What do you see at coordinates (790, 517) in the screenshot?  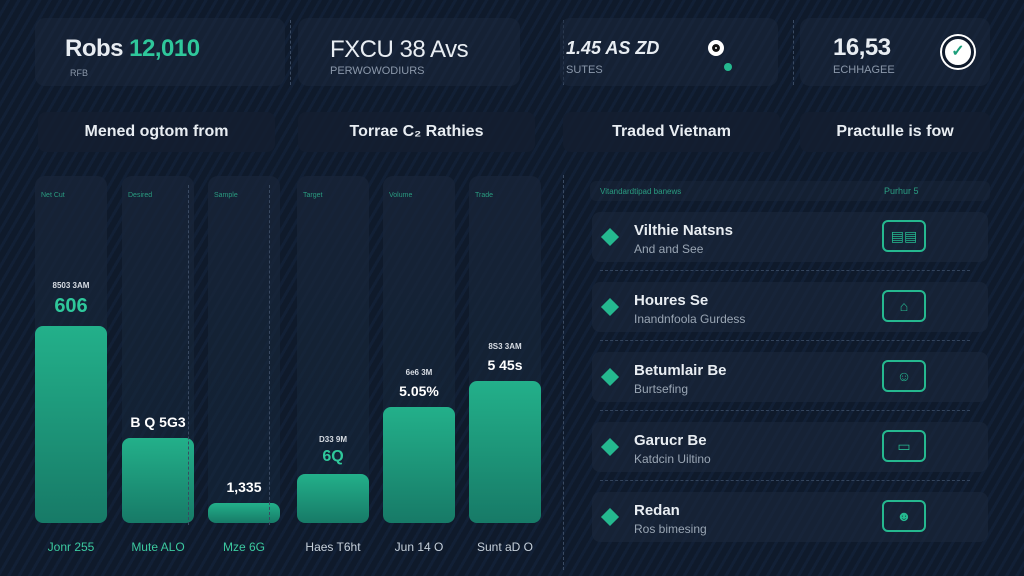 I see `list-item: Redan Ros bimesing ☻` at bounding box center [790, 517].